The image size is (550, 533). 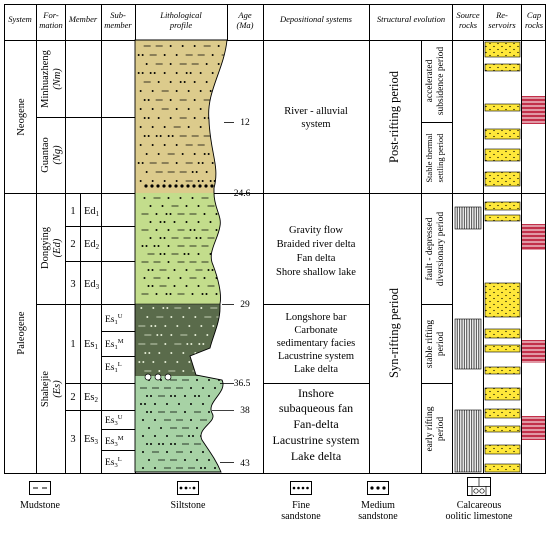 What do you see at coordinates (21, 117) in the screenshot?
I see `system-neogene: Neogene` at bounding box center [21, 117].